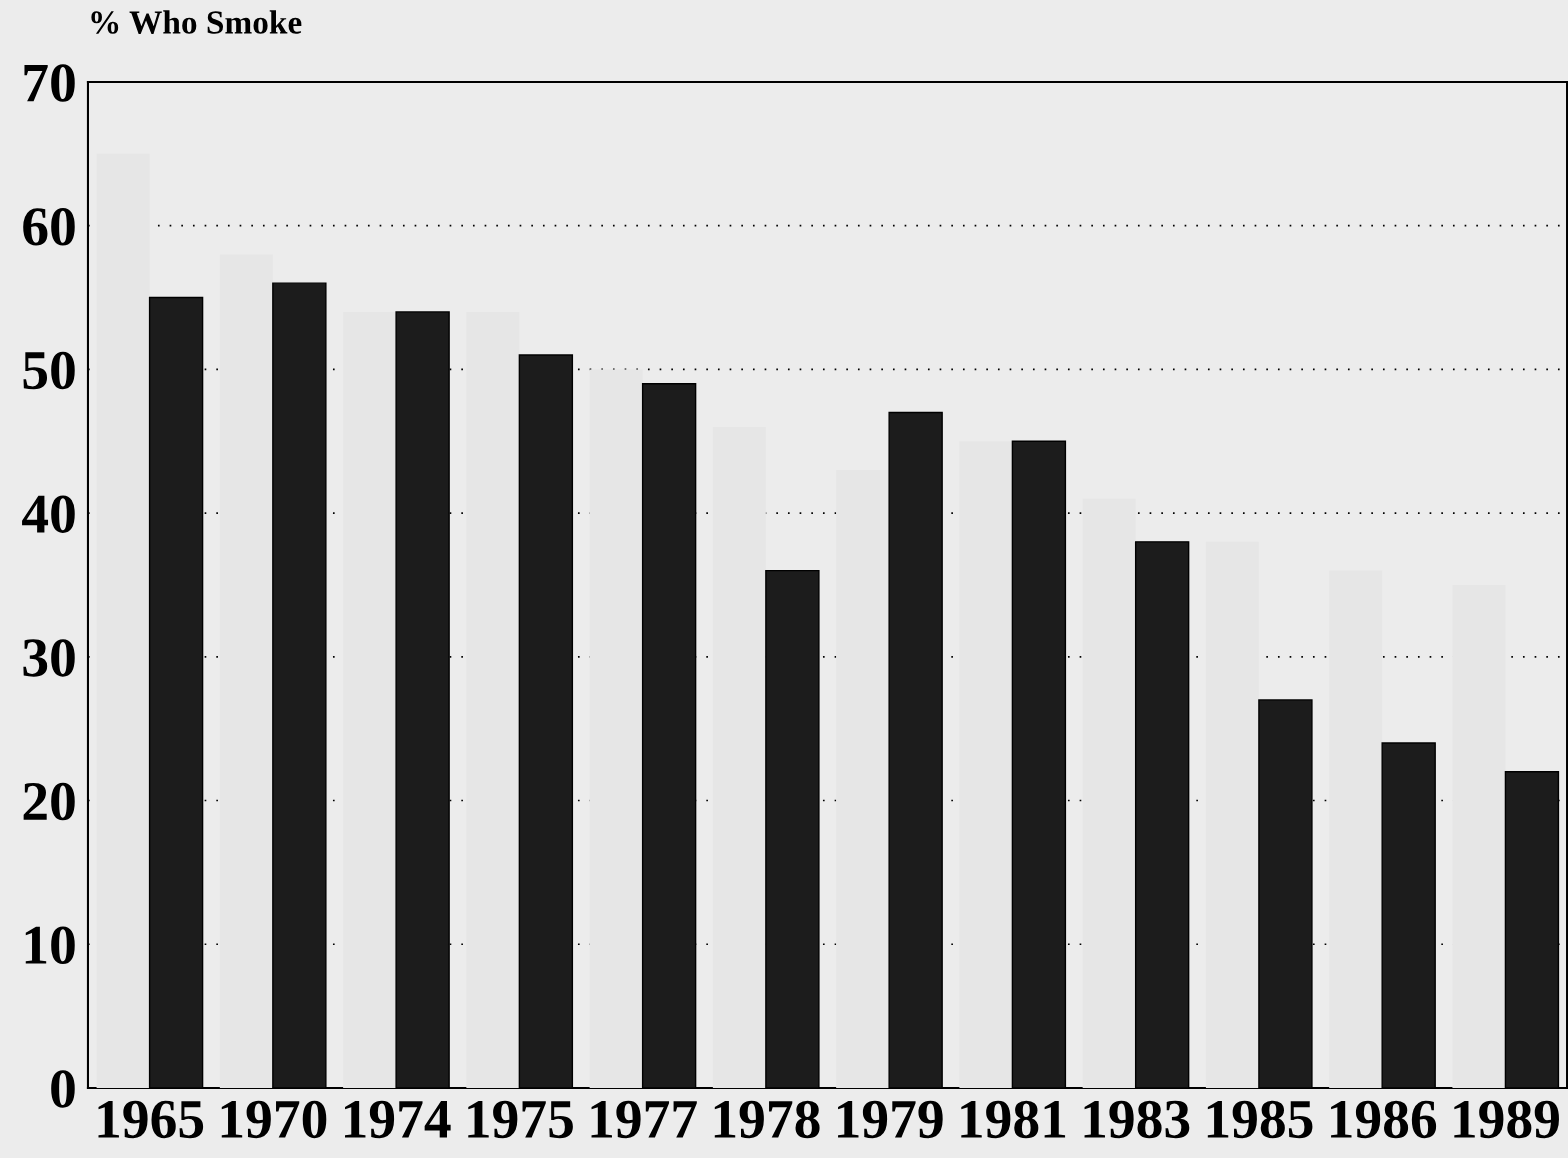  What do you see at coordinates (520, 1119) in the screenshot?
I see `x-tick-label: 1975` at bounding box center [520, 1119].